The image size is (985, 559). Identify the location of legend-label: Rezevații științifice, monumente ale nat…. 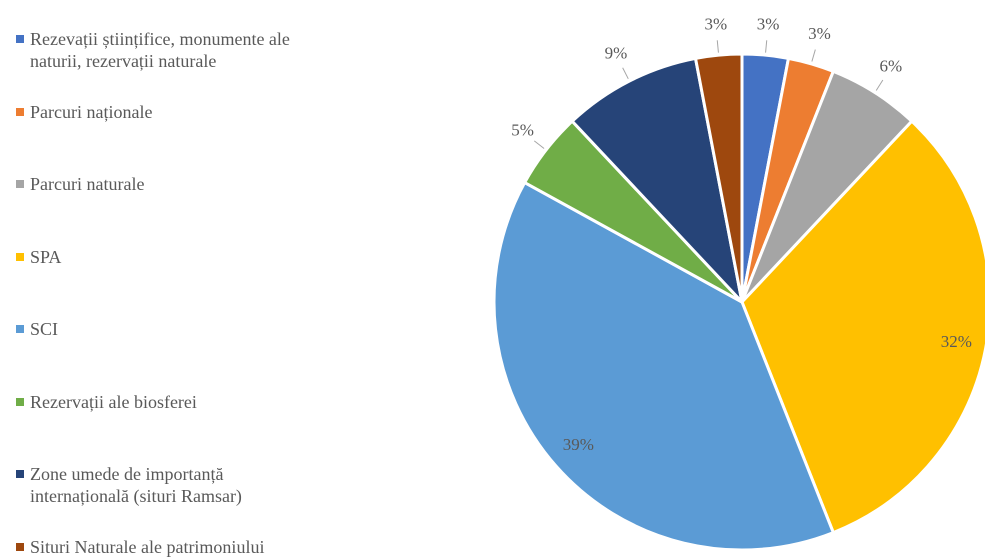
(160, 50).